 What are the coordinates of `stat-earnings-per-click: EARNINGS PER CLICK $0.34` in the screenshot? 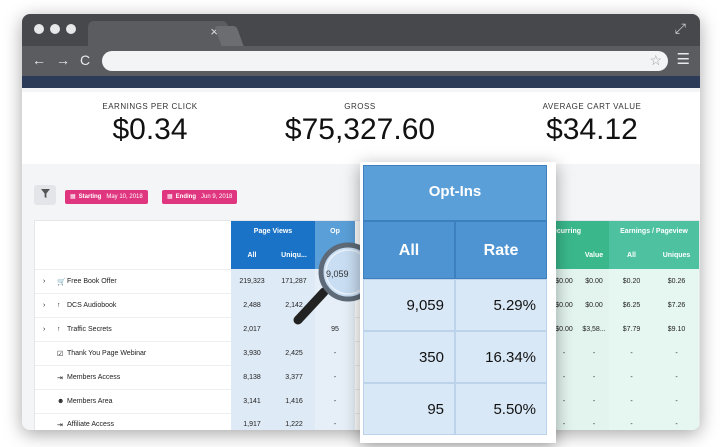 It's located at (150, 124).